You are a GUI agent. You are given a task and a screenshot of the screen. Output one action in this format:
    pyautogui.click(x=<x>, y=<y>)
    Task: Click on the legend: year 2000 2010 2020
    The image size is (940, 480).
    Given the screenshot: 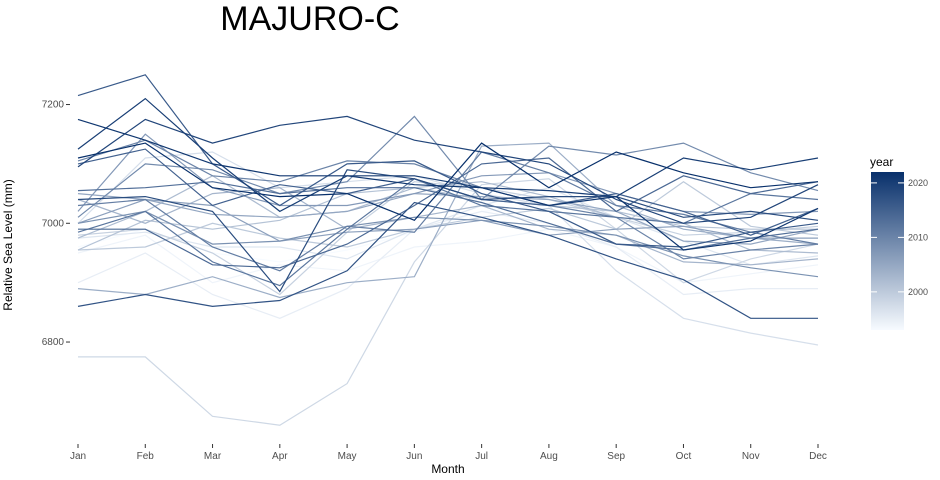 What is the action you would take?
    pyautogui.click(x=899, y=242)
    